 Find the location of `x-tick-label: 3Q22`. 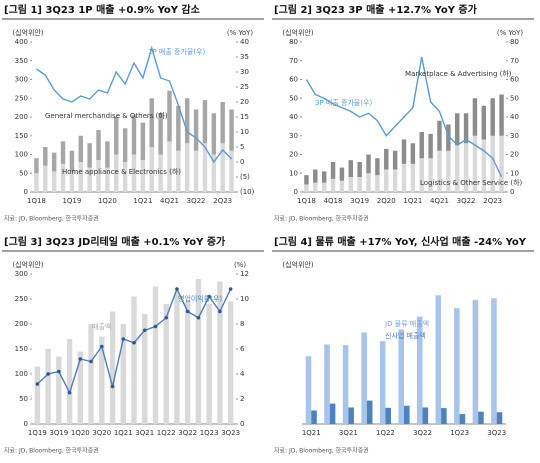

x-tick-label: 3Q22 is located at coordinates (422, 433).